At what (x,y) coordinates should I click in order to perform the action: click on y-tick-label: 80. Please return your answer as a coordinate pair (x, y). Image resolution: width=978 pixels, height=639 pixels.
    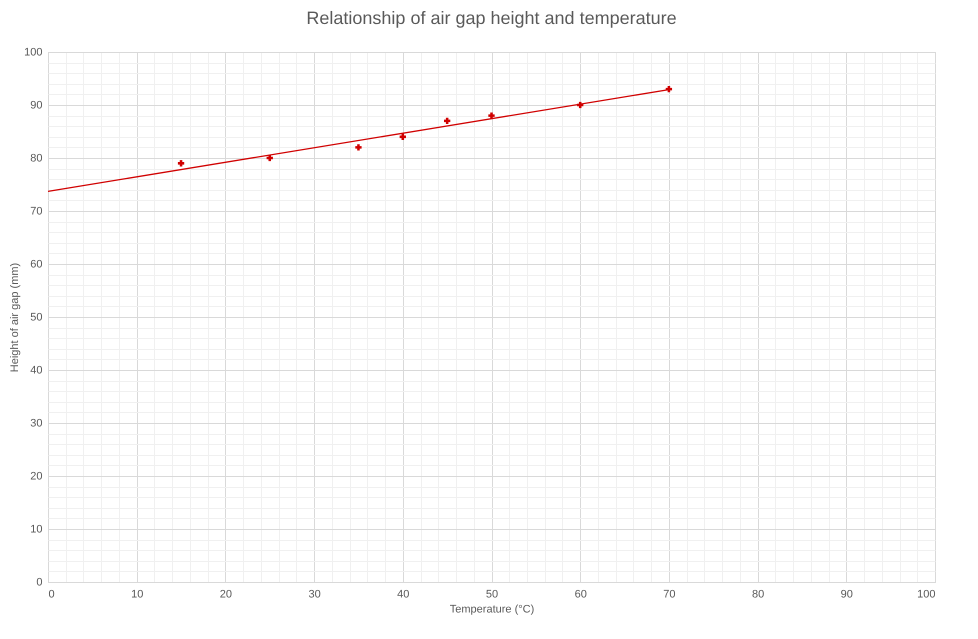
    Looking at the image, I should click on (36, 158).